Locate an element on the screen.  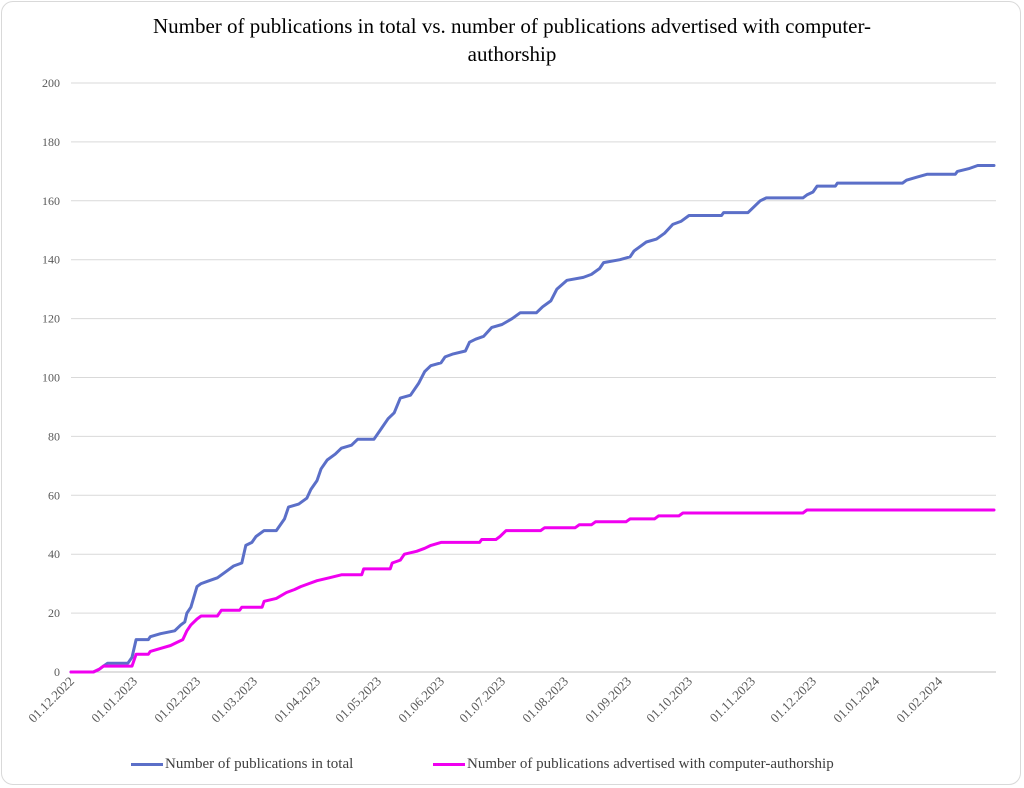
chart-title-line-2: authorship is located at coordinates (512, 54).